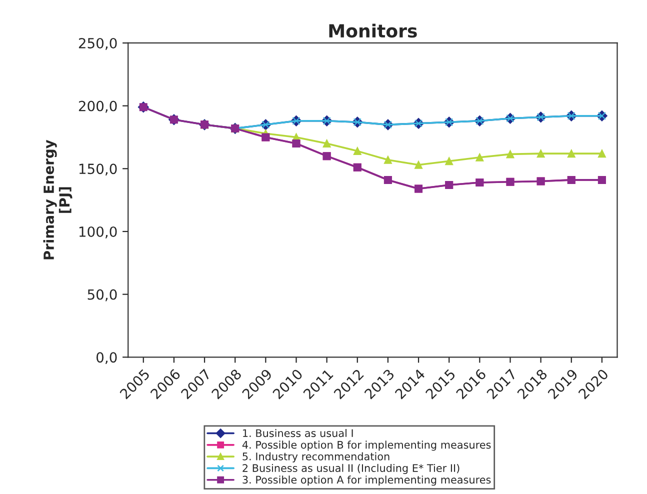 This screenshot has width=647, height=494. I want to click on legend-label: 4. Possible option B for implementing measures, so click(366, 445).